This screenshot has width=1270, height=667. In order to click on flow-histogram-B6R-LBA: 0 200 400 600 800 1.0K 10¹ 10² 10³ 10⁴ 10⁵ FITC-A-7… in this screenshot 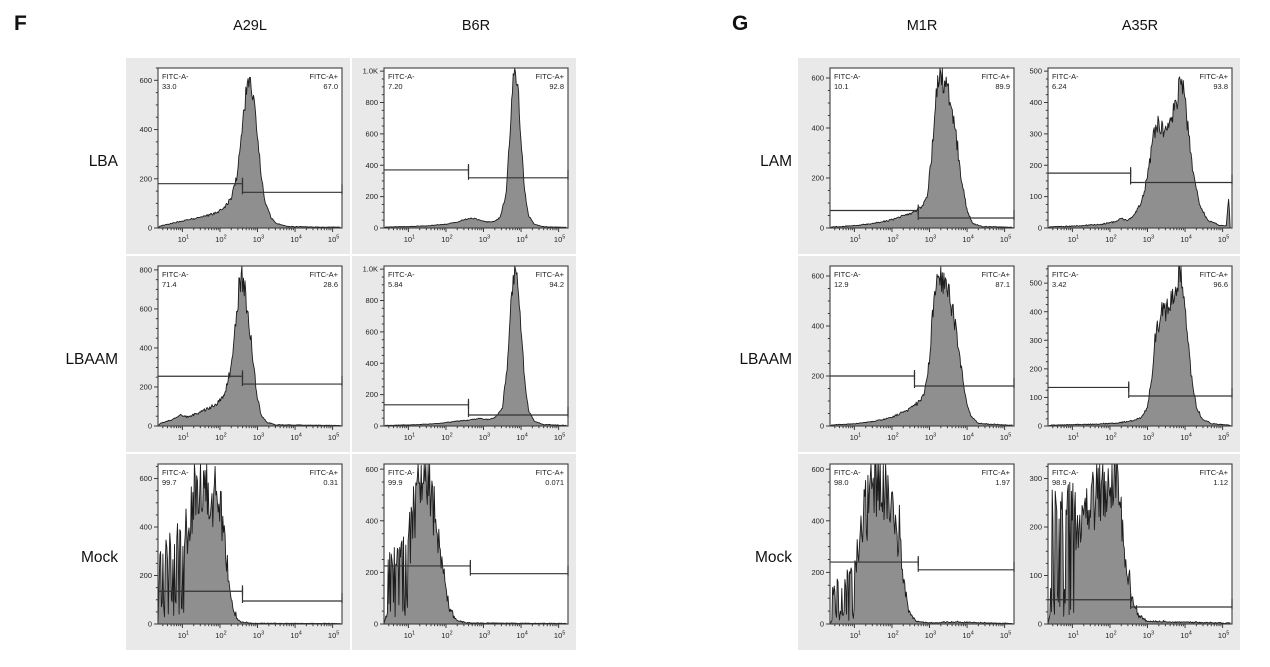, I will do `click(466, 156)`.